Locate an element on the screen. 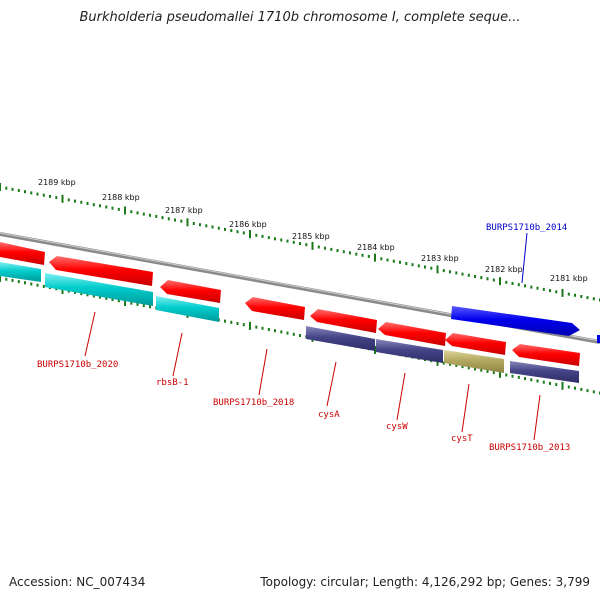 The width and height of the screenshot is (600, 600). kbp-label: 2186 kbp is located at coordinates (248, 224).